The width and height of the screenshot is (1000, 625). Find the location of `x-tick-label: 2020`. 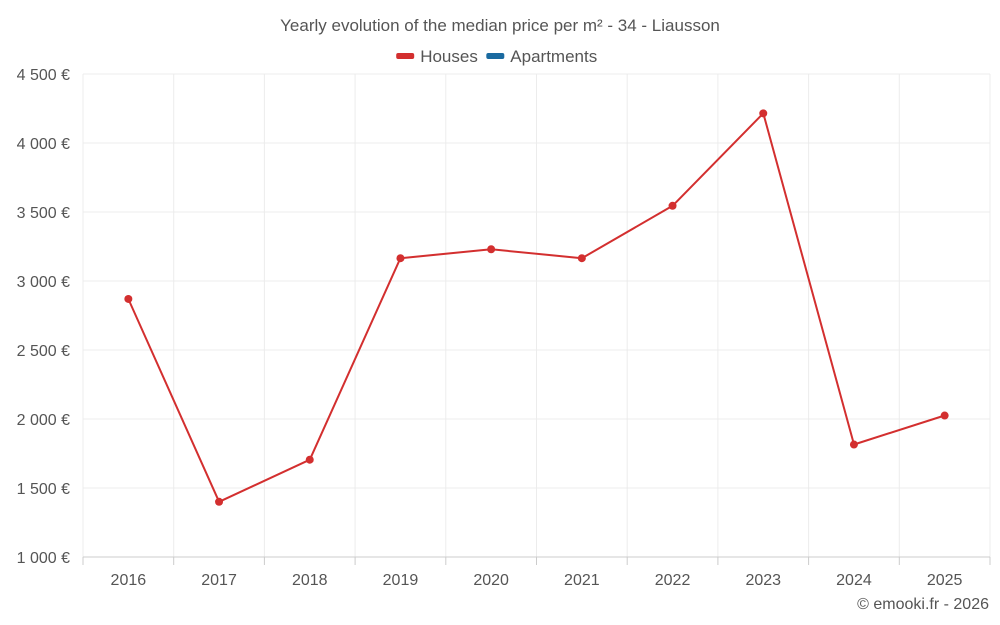

x-tick-label: 2020 is located at coordinates (491, 580).